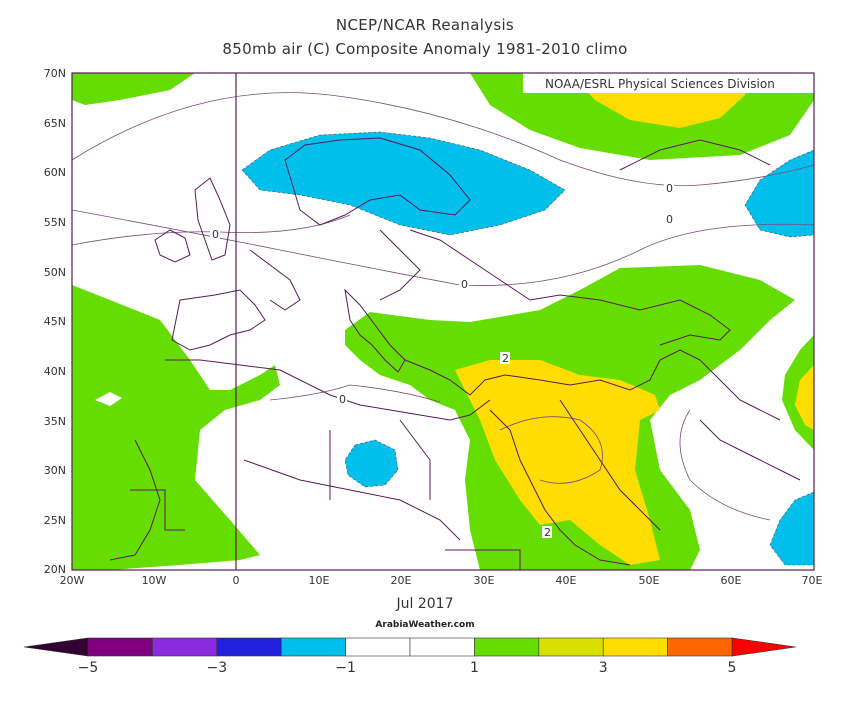  What do you see at coordinates (55, 371) in the screenshot?
I see `lat-label: 40N` at bounding box center [55, 371].